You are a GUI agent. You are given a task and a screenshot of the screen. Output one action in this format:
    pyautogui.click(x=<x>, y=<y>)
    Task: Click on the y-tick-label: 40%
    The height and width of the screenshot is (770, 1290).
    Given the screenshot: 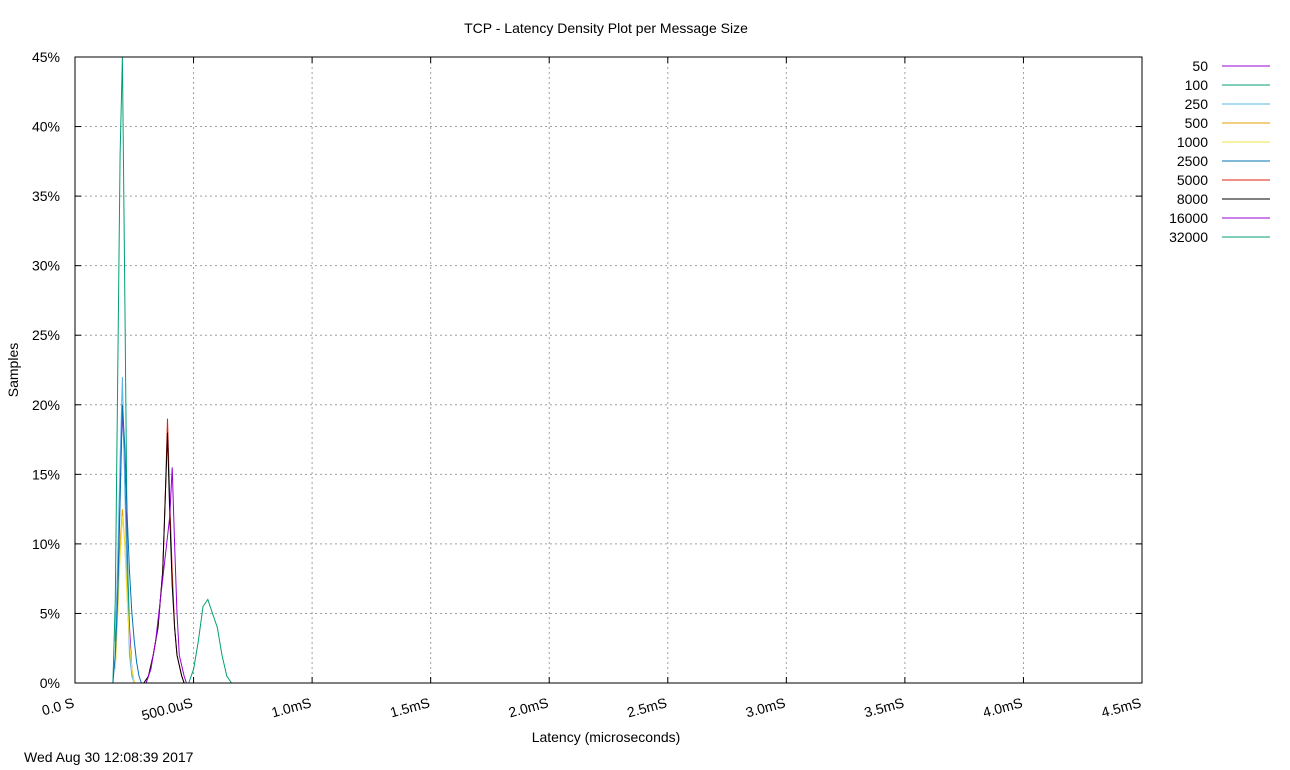 What is the action you would take?
    pyautogui.click(x=46, y=127)
    